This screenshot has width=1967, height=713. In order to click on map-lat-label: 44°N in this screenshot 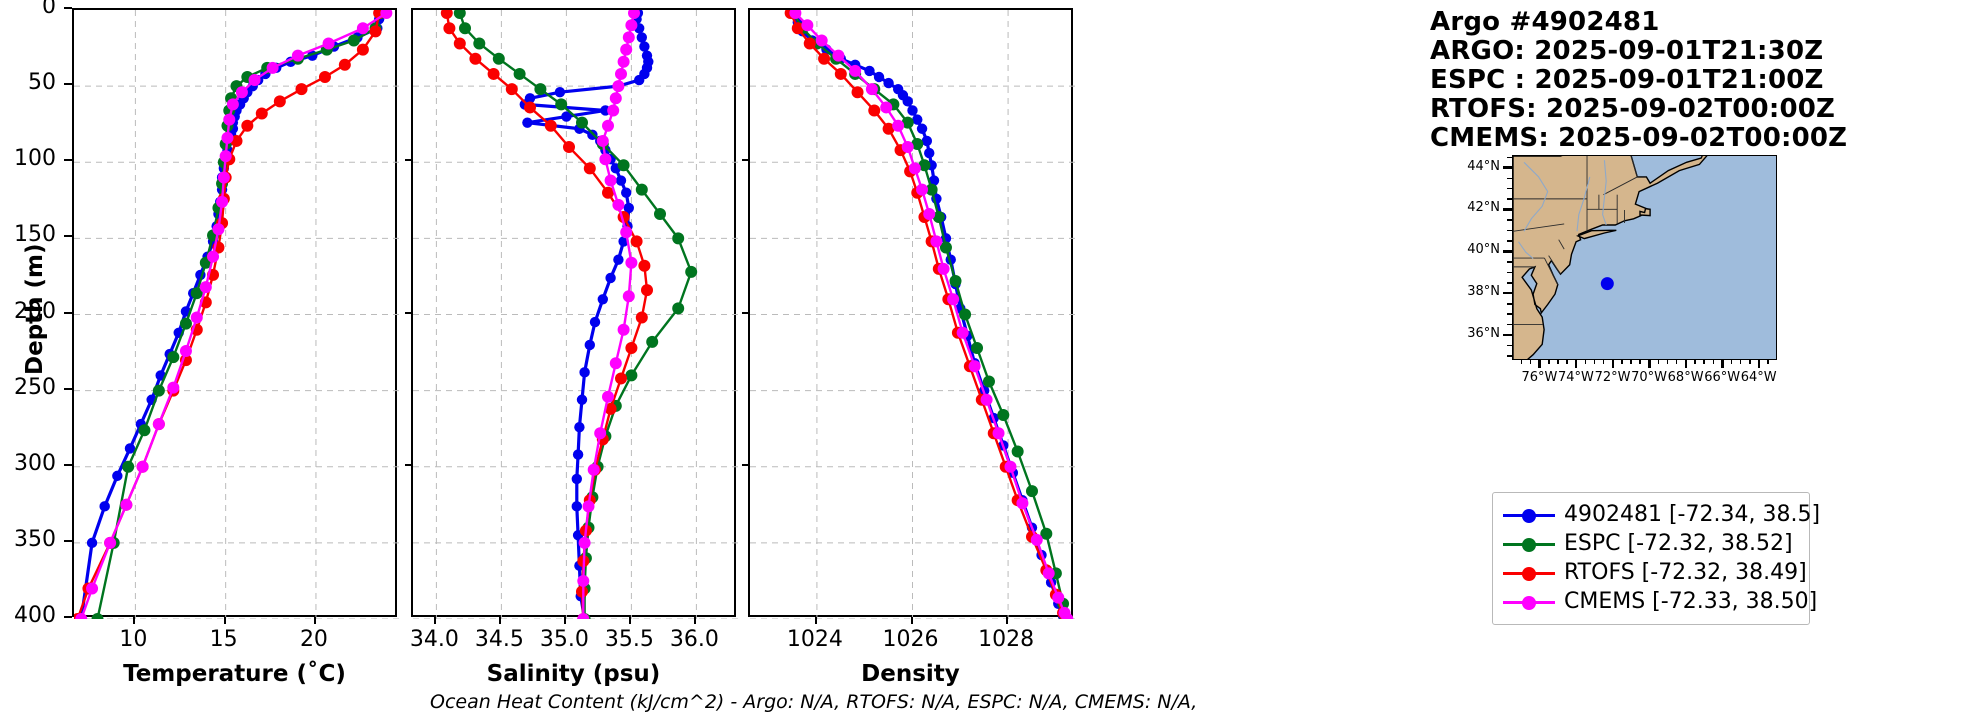, I will do `click(1483, 166)`.